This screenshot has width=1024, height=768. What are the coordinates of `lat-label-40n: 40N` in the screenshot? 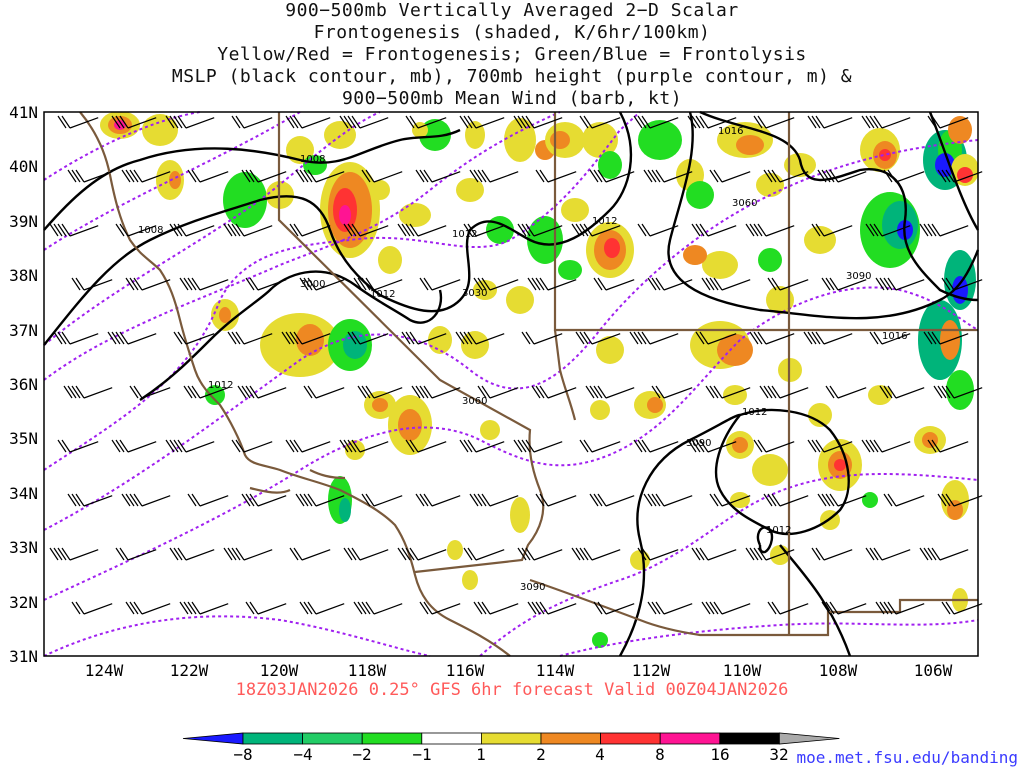 It's located at (23, 166).